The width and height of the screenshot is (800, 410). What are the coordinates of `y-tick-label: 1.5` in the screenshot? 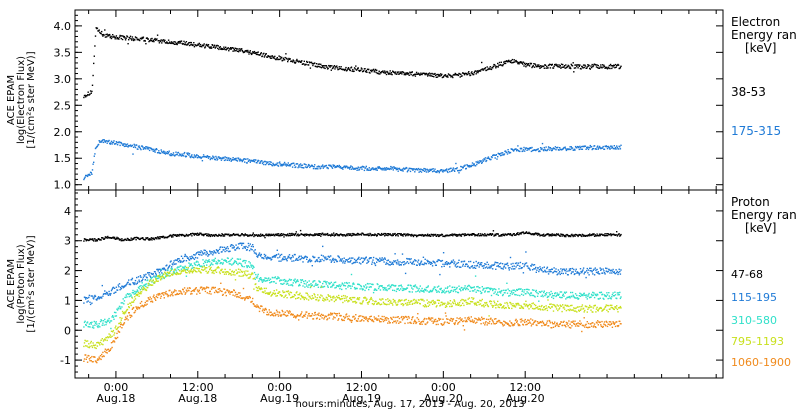 It's located at (63, 158).